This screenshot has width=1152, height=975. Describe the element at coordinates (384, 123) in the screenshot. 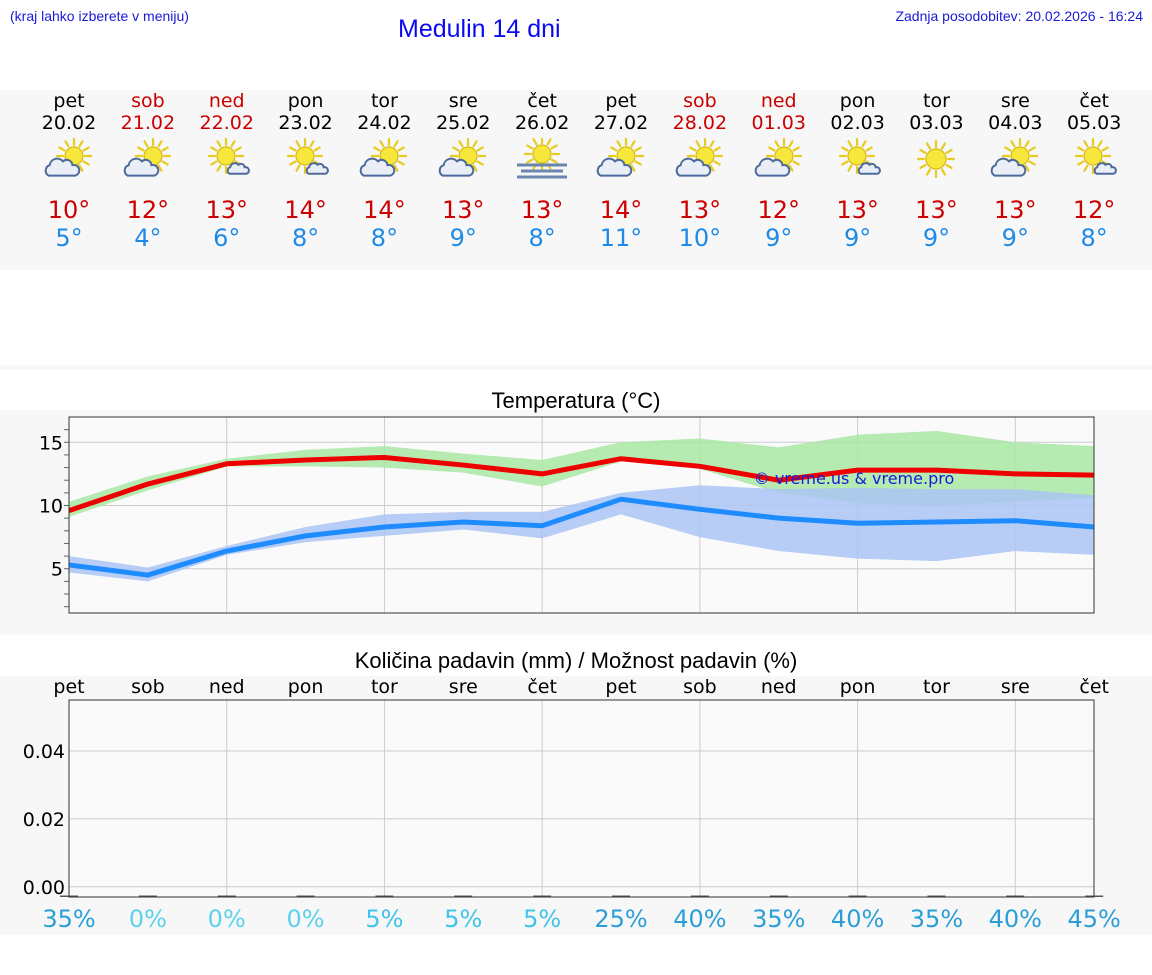

I see `day-date: 24.02` at that location.